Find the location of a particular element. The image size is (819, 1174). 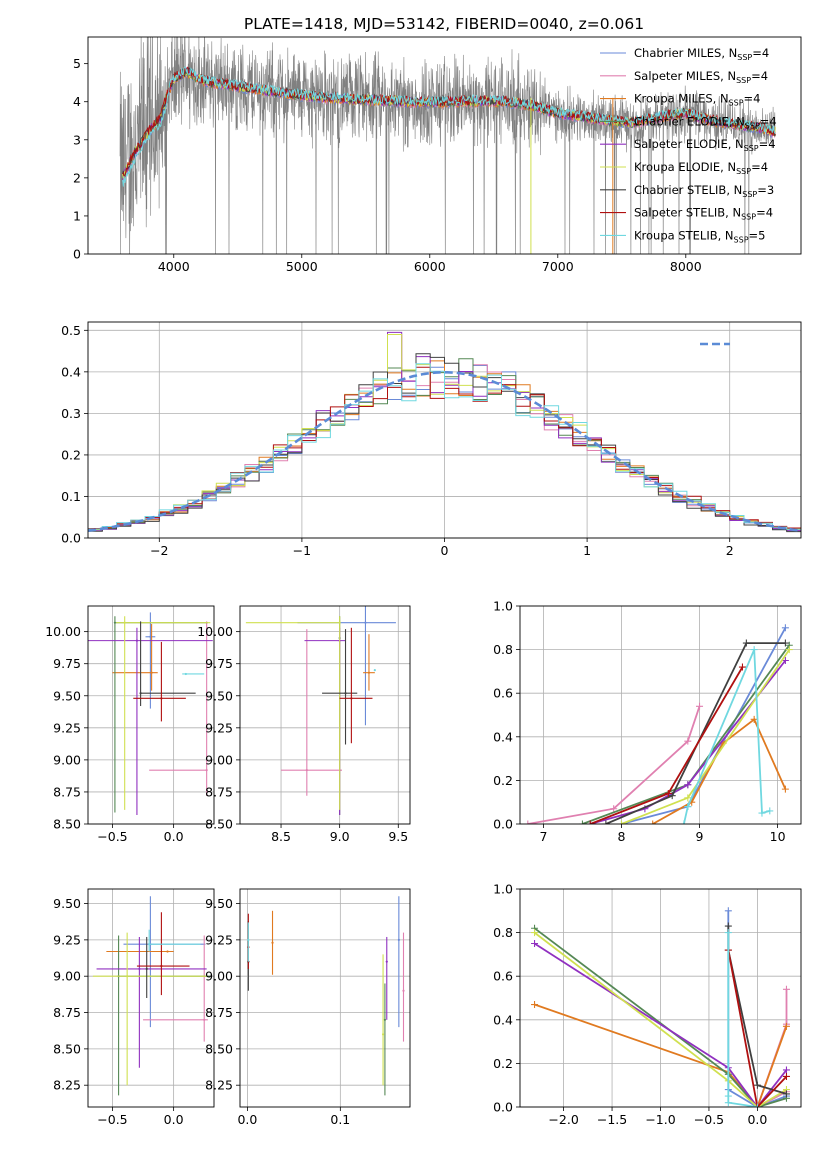

x-tick-label: −1.5 is located at coordinates (612, 1119).